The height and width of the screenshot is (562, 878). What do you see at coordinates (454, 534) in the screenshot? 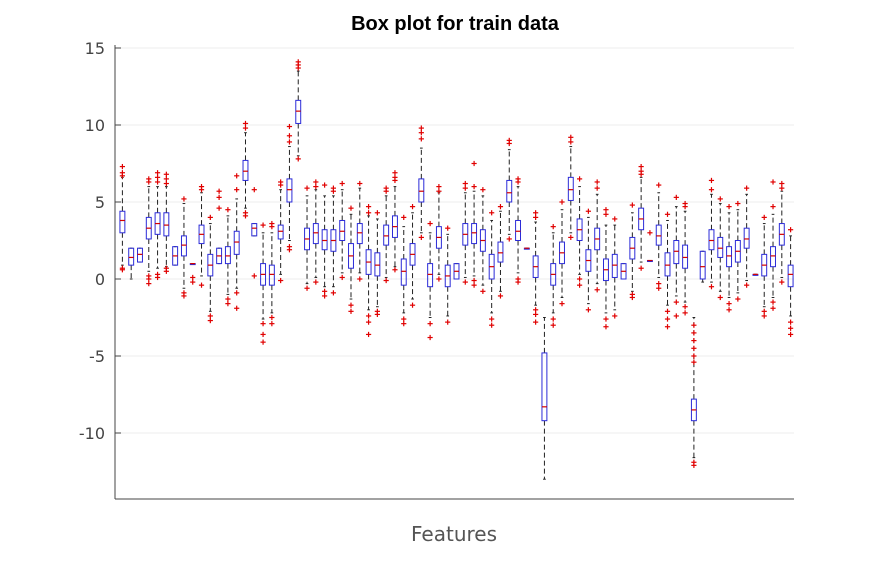
I see `x-axis-label: Features` at bounding box center [454, 534].